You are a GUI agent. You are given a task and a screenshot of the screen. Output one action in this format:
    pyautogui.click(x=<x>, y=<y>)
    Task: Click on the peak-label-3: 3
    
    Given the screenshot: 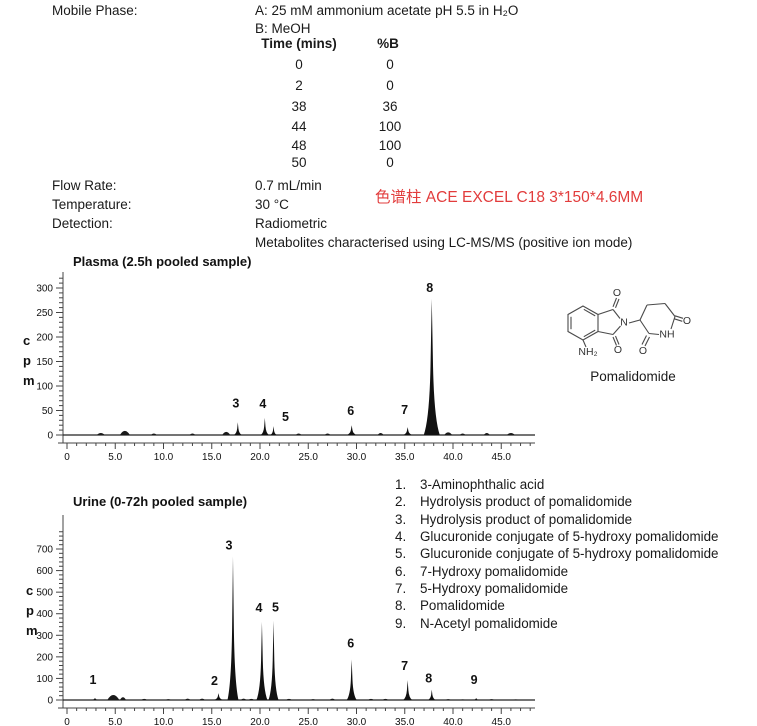 What is the action you would take?
    pyautogui.click(x=235, y=403)
    